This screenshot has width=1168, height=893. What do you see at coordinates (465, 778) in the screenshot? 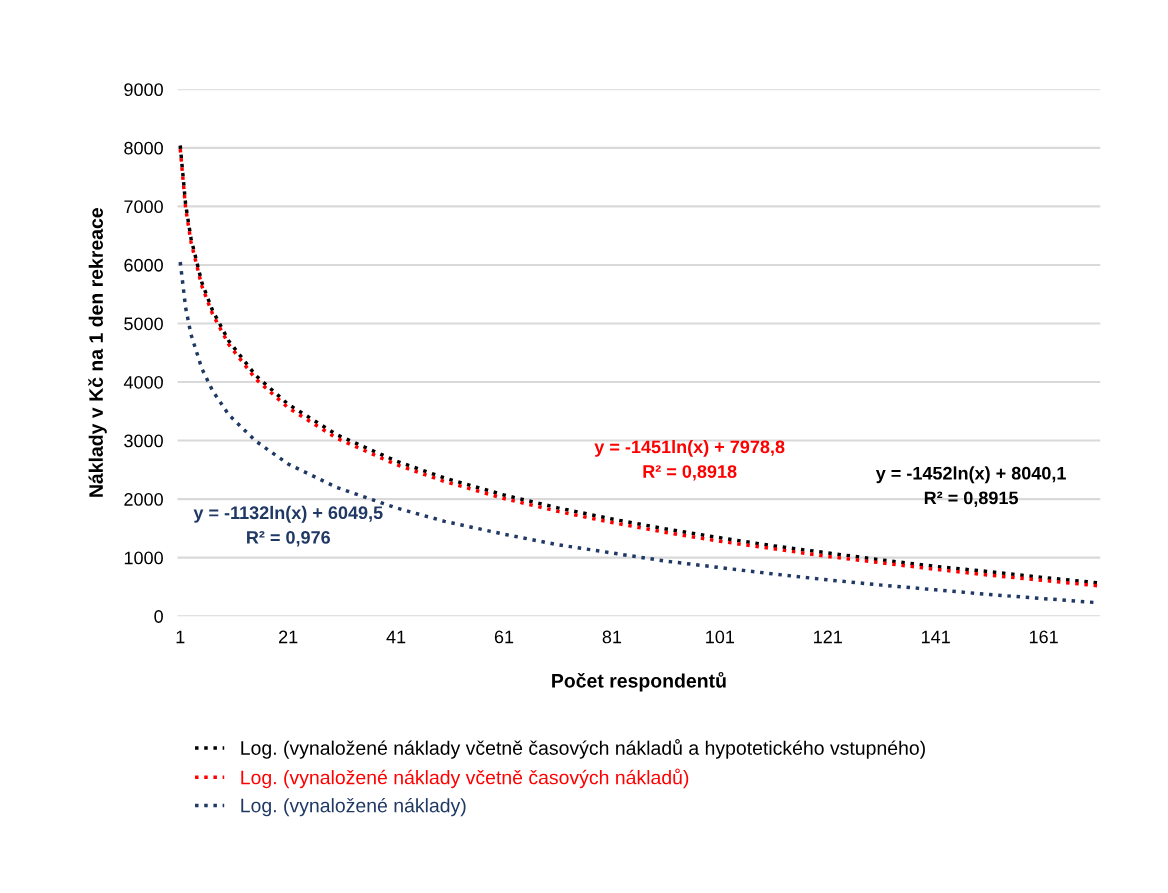
I see `legend-label: Log. (vynaložené náklady včetně časových nákladů)` at bounding box center [465, 778].